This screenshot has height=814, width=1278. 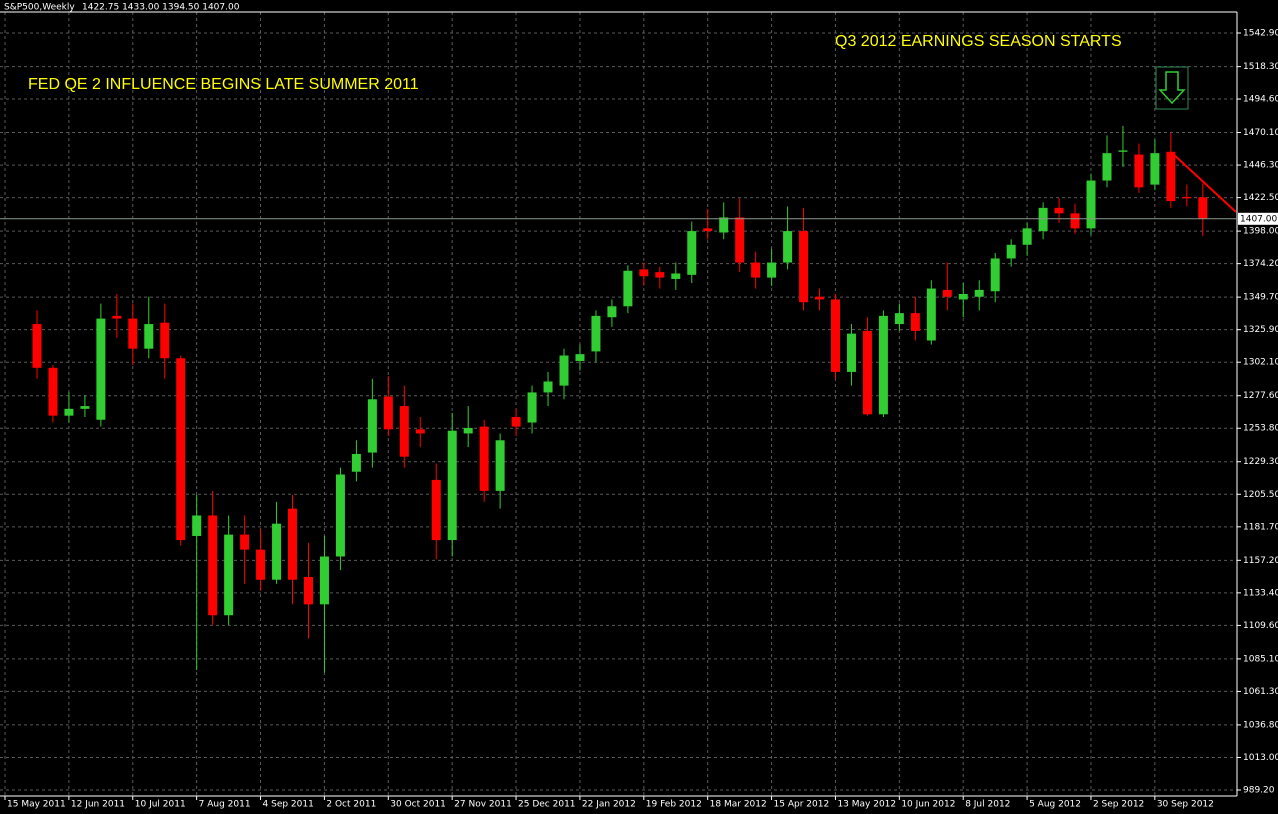 What do you see at coordinates (39, 8) in the screenshot?
I see `chart-title: S&P500,Weekly` at bounding box center [39, 8].